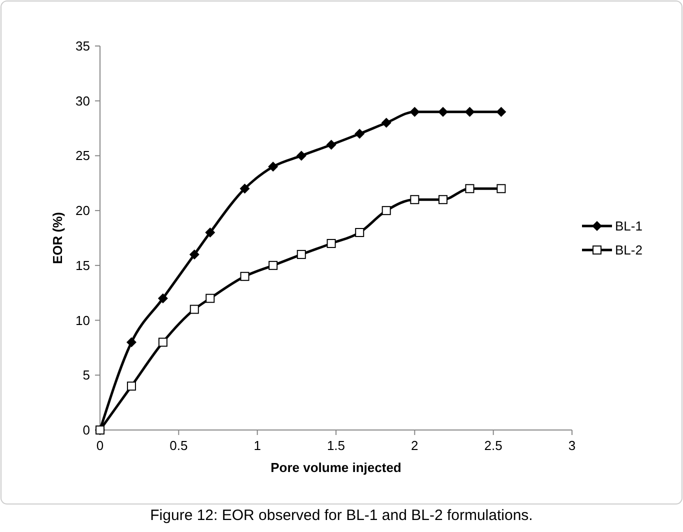  What do you see at coordinates (341, 515) in the screenshot?
I see `caption: Figure 12: EOR observed for BL-1 and BL-2 formulations.` at bounding box center [341, 515].